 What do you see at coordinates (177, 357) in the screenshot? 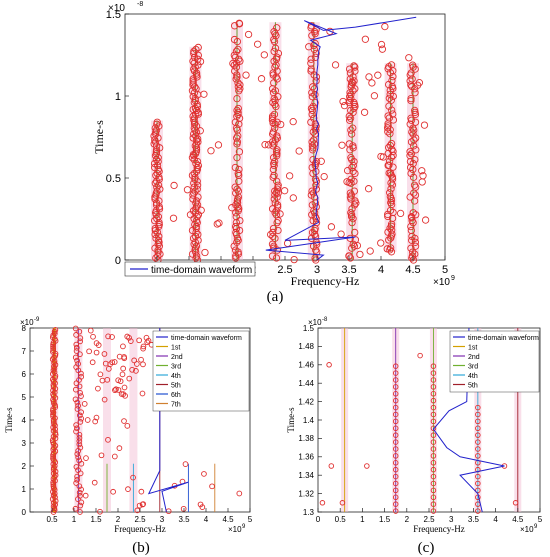
I see `legend-label: 2nd` at bounding box center [177, 357].